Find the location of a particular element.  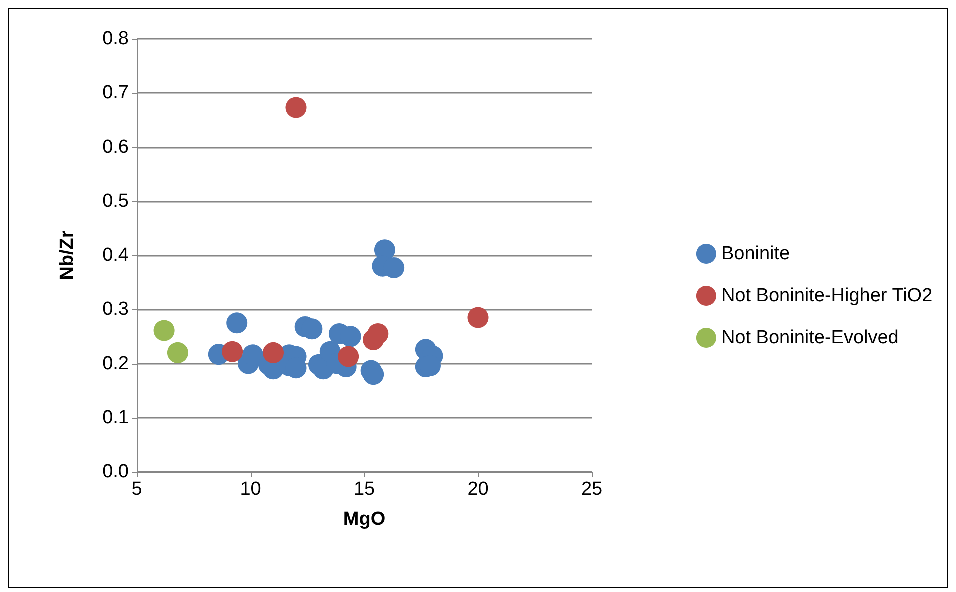

y-tick-label: 0.1 is located at coordinates (115, 417).